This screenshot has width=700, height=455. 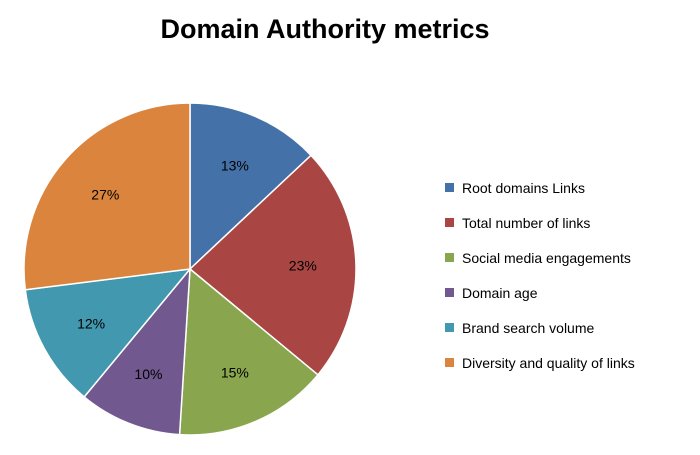 What do you see at coordinates (546, 257) in the screenshot?
I see `legend-label: Social media engagements` at bounding box center [546, 257].